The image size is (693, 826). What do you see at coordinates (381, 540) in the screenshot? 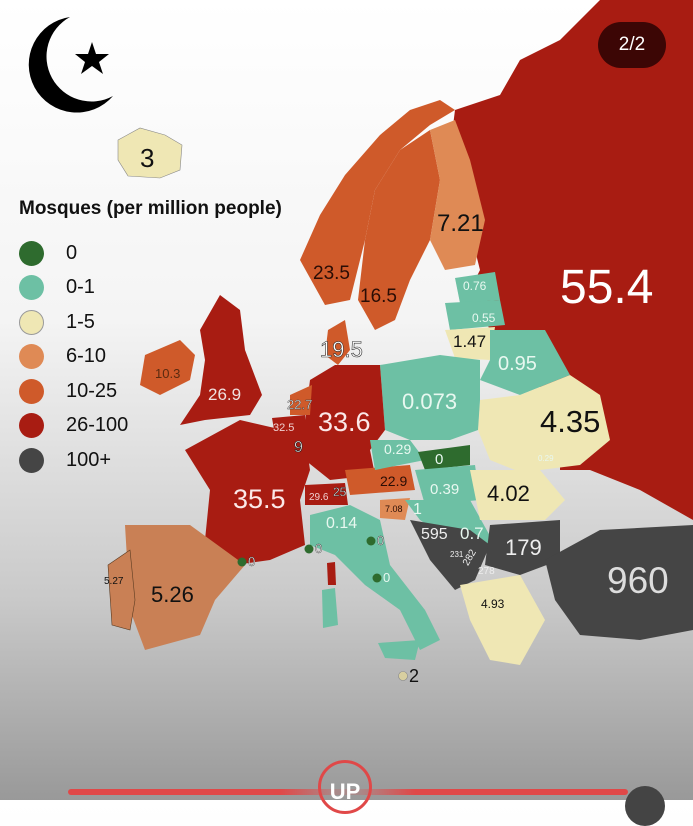
I see `label-san-marino: 0` at bounding box center [381, 540].